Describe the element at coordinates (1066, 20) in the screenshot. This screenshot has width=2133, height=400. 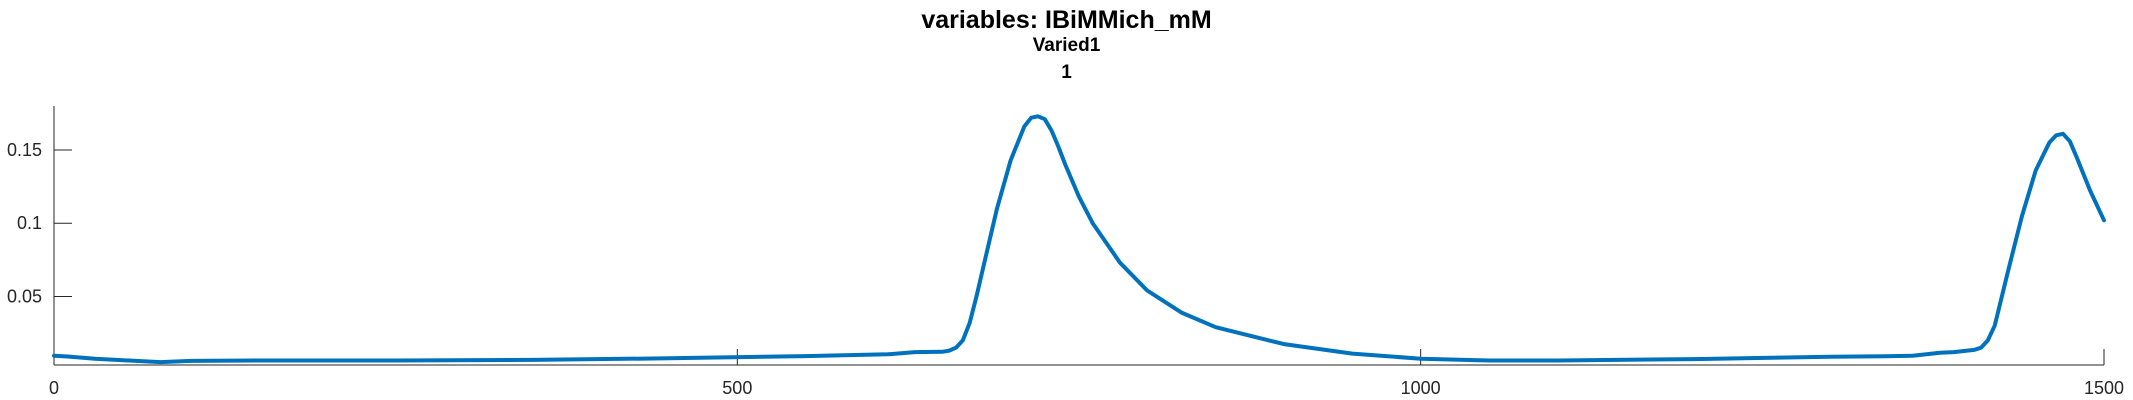
I see `chart-title: variables: IBiMMich_mM` at that location.